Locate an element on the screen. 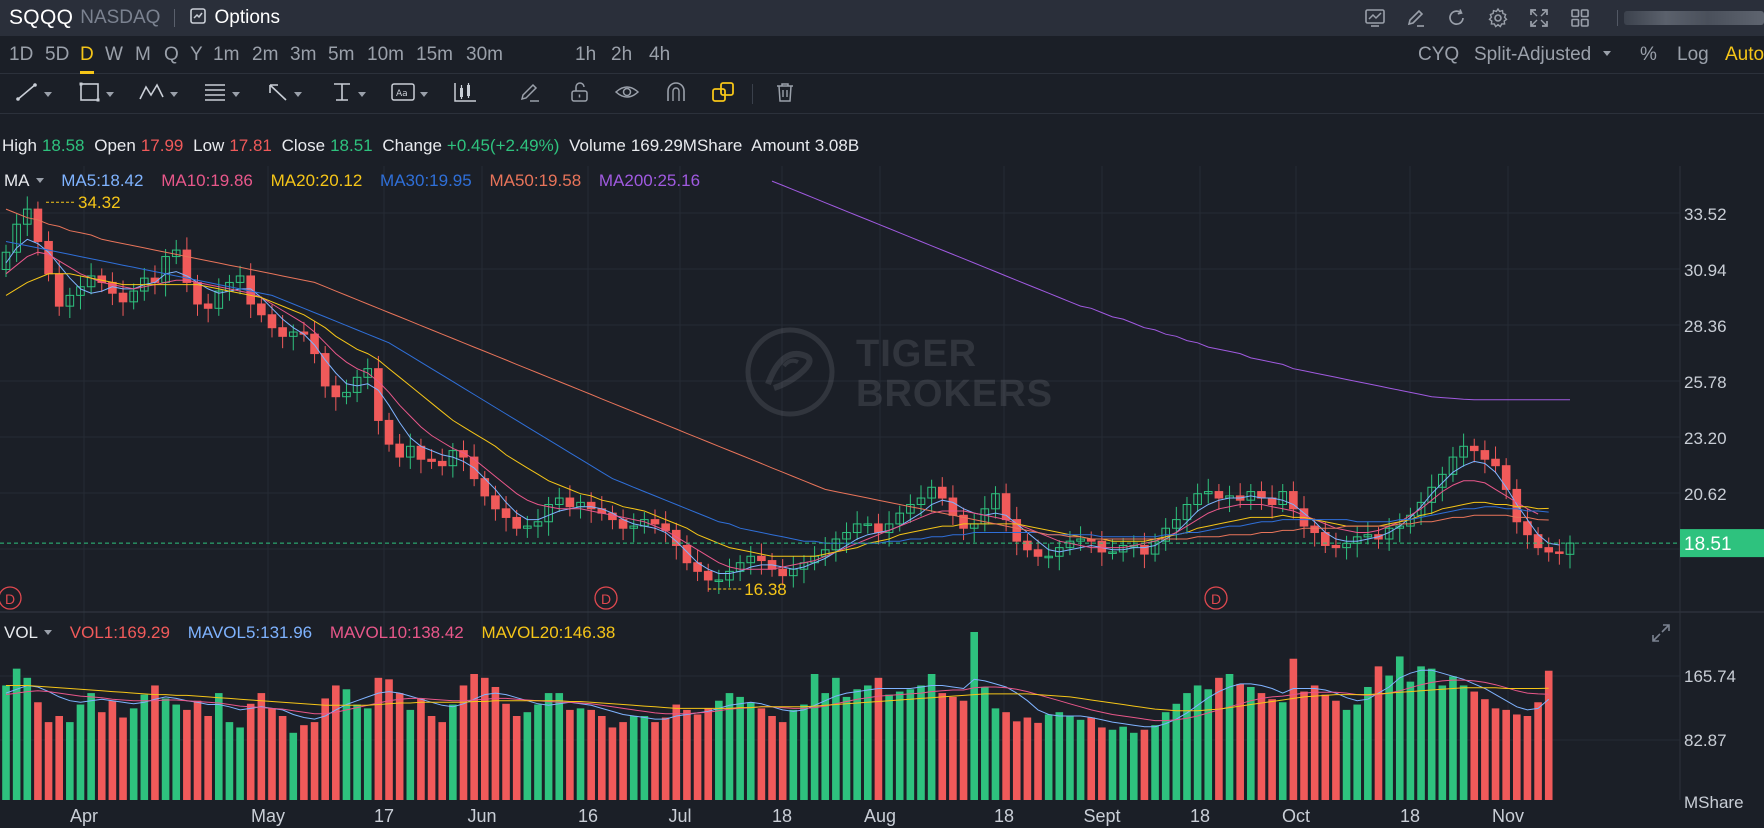  percent-toggle: % is located at coordinates (1648, 54).